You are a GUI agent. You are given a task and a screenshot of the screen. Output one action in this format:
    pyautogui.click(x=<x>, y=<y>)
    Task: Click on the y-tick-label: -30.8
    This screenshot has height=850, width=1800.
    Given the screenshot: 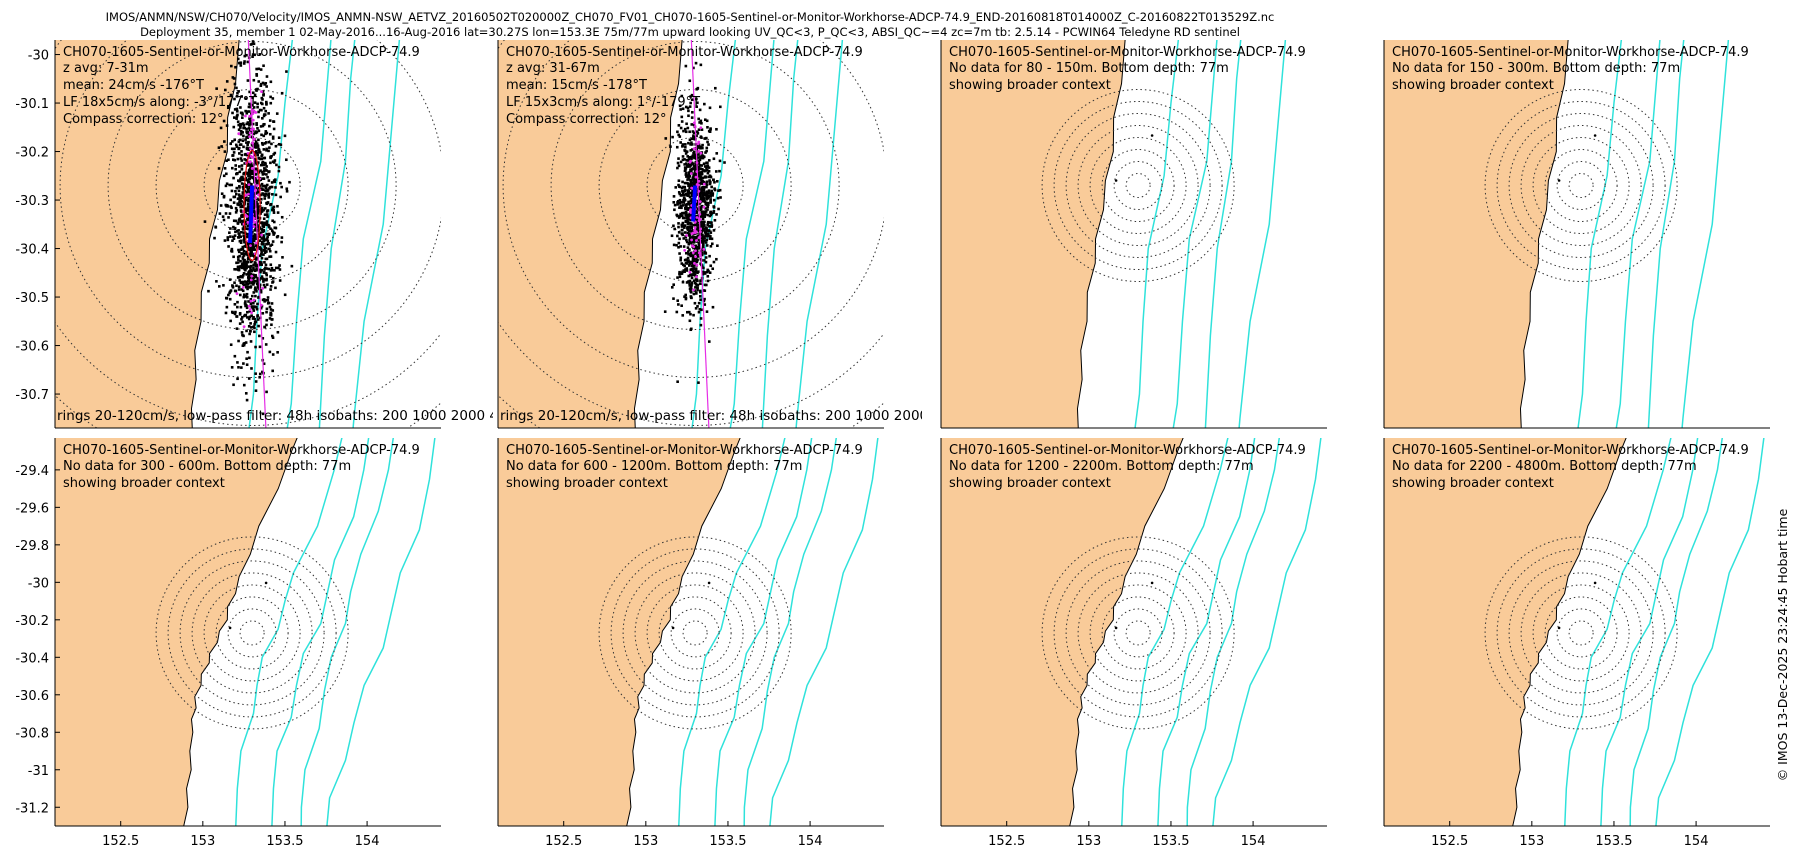 What is the action you would take?
    pyautogui.click(x=32, y=733)
    